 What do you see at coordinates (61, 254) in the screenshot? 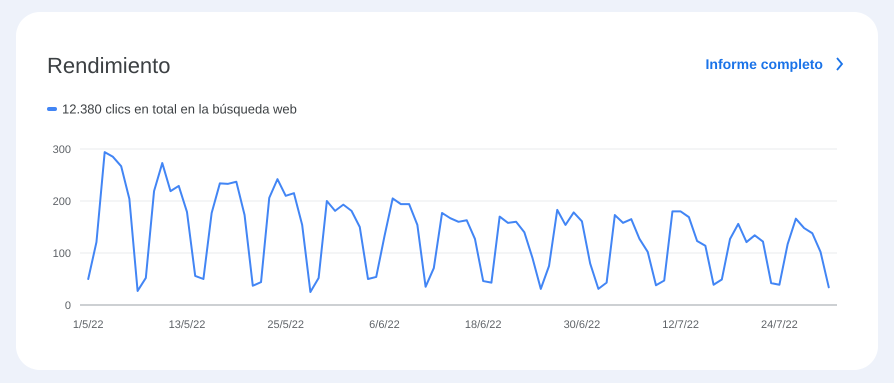
I see `y-tick-label: 100` at bounding box center [61, 254].